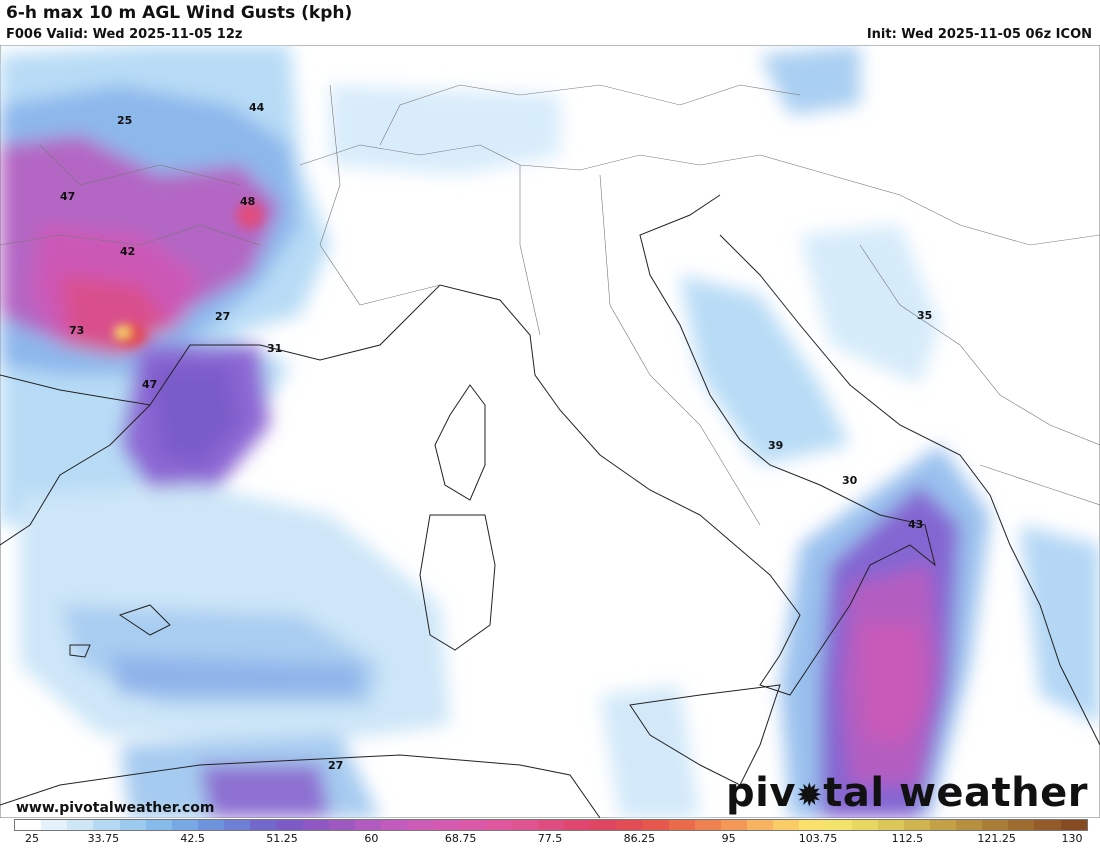 The width and height of the screenshot is (1100, 850). I want to click on color-scale-tick-label: 68.75, so click(460, 838).